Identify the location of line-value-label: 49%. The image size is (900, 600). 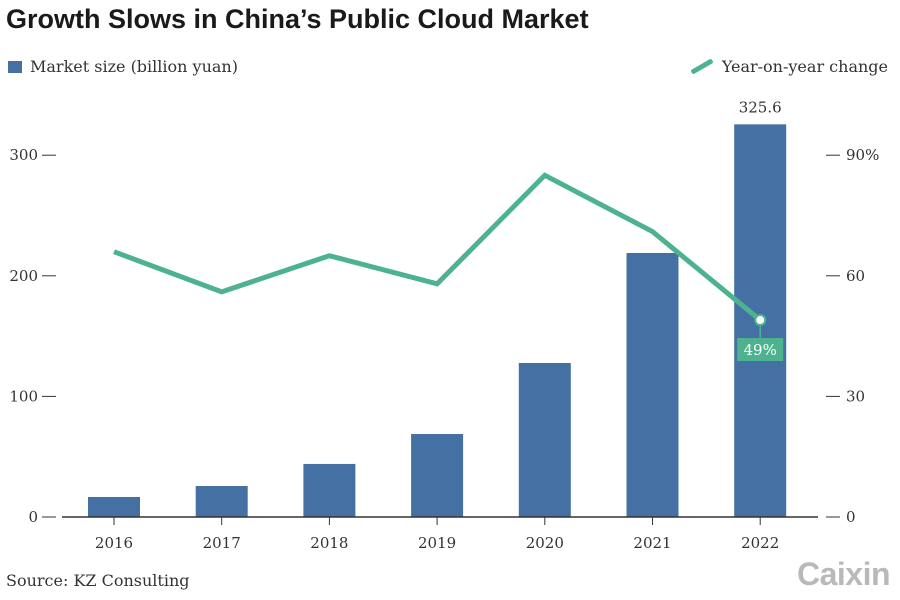
(760, 350).